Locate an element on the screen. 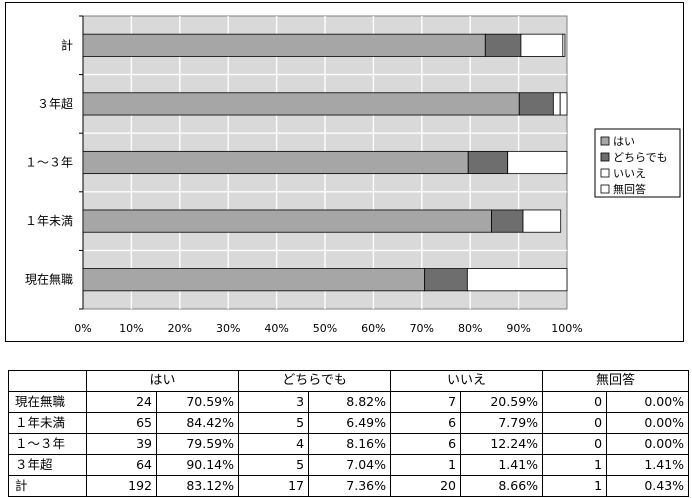  x-tick-label: 0% is located at coordinates (82, 328).